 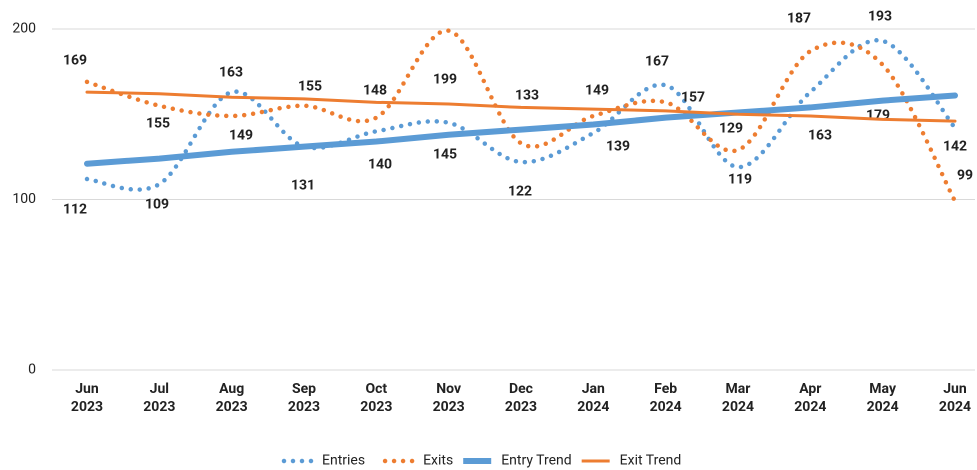 What do you see at coordinates (520, 192) in the screenshot?
I see `data-label: 122` at bounding box center [520, 192].